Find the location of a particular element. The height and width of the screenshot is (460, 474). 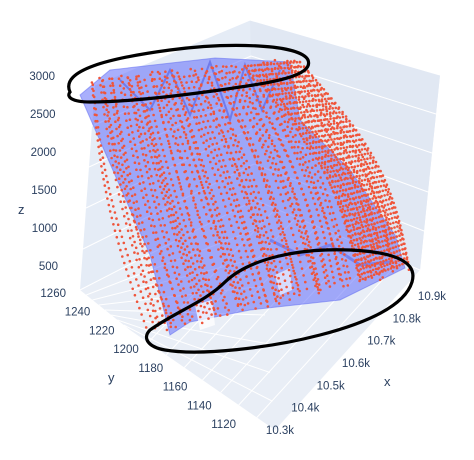

x-tick-label: 10.7k is located at coordinates (381, 342).